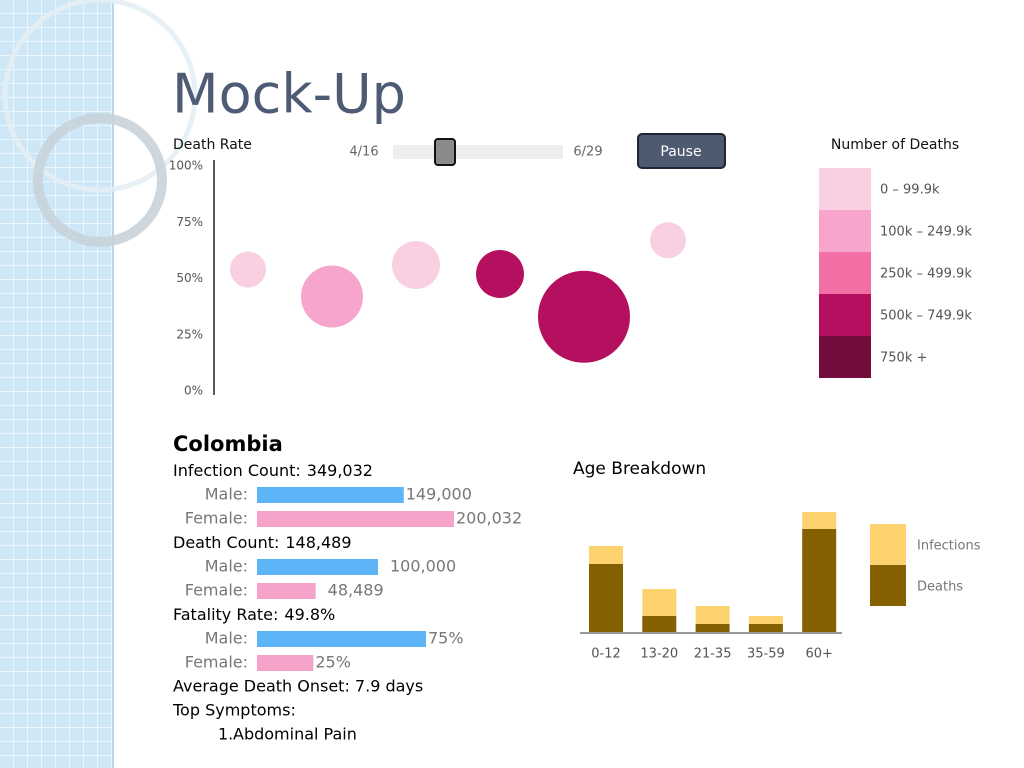  What do you see at coordinates (489, 518) in the screenshot?
I see `row-value: 200,032` at bounding box center [489, 518].